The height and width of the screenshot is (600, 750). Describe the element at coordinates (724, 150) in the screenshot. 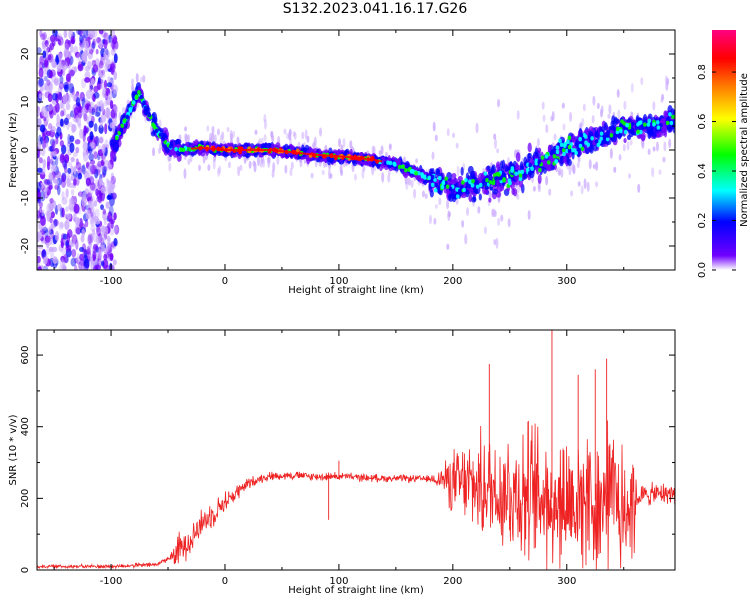

I see `colorbar-gradient` at that location.